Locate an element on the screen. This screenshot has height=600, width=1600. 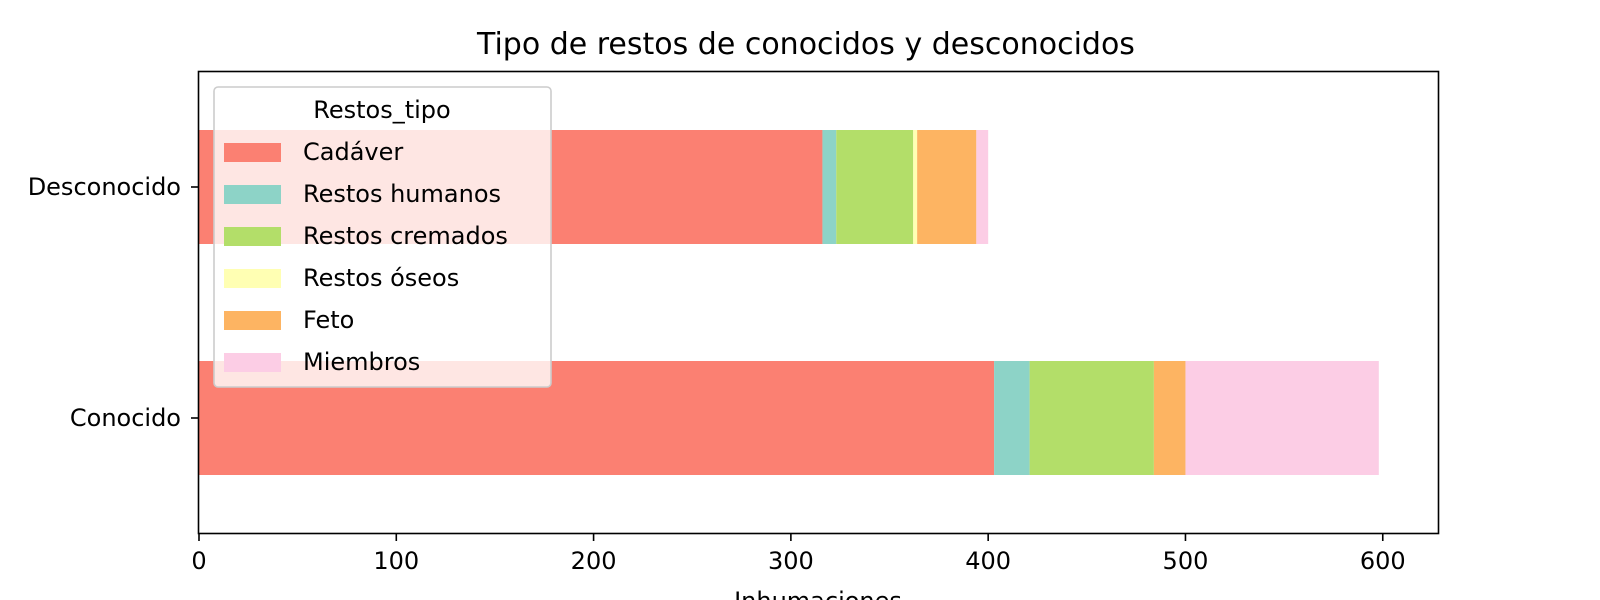
legend-label-restos-oseos: Restos óseos is located at coordinates (381, 278).